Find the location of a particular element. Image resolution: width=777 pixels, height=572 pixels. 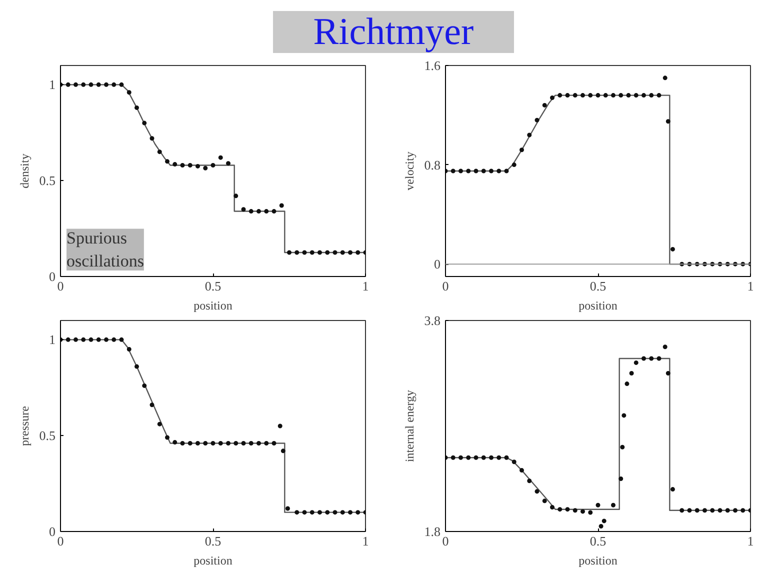

y-axis-title: velocity is located at coordinates (409, 171).